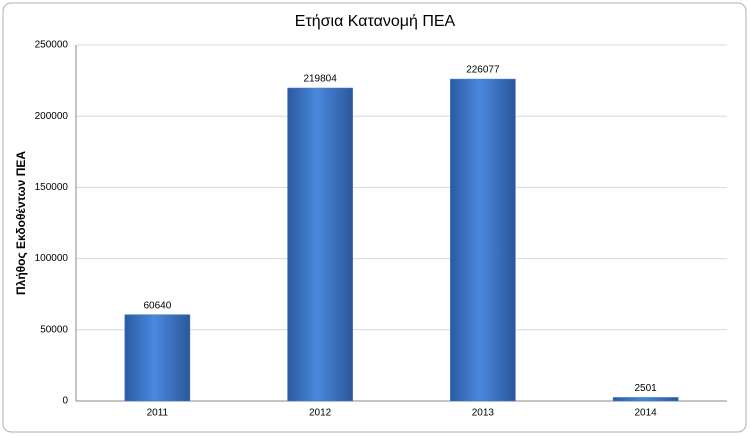 The image size is (750, 436). I want to click on y-tick-label: 200000, so click(52, 116).